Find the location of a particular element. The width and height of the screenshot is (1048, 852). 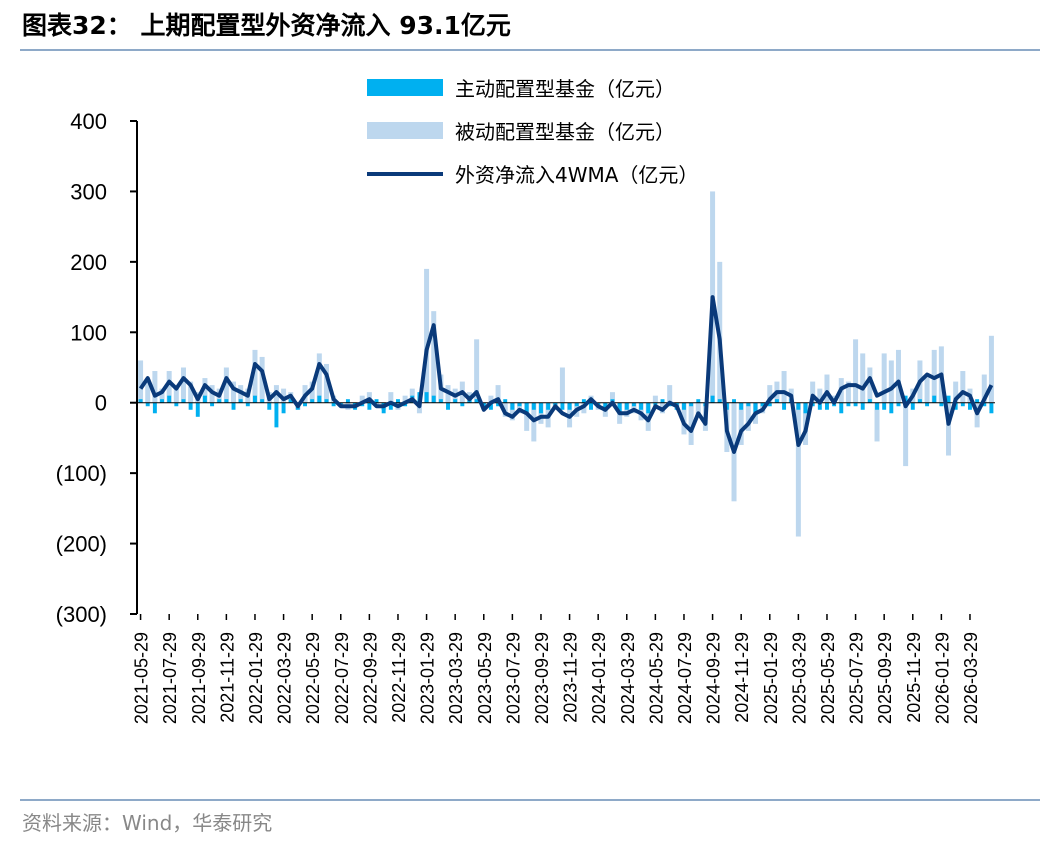

x-tick-label: 2024-01-29 is located at coordinates (599, 678).